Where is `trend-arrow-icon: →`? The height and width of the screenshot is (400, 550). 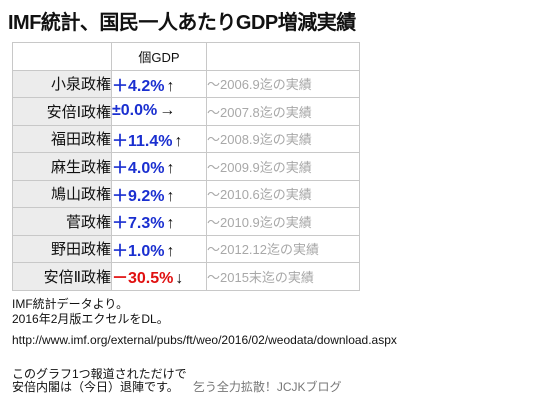 trend-arrow-icon: → is located at coordinates (167, 111).